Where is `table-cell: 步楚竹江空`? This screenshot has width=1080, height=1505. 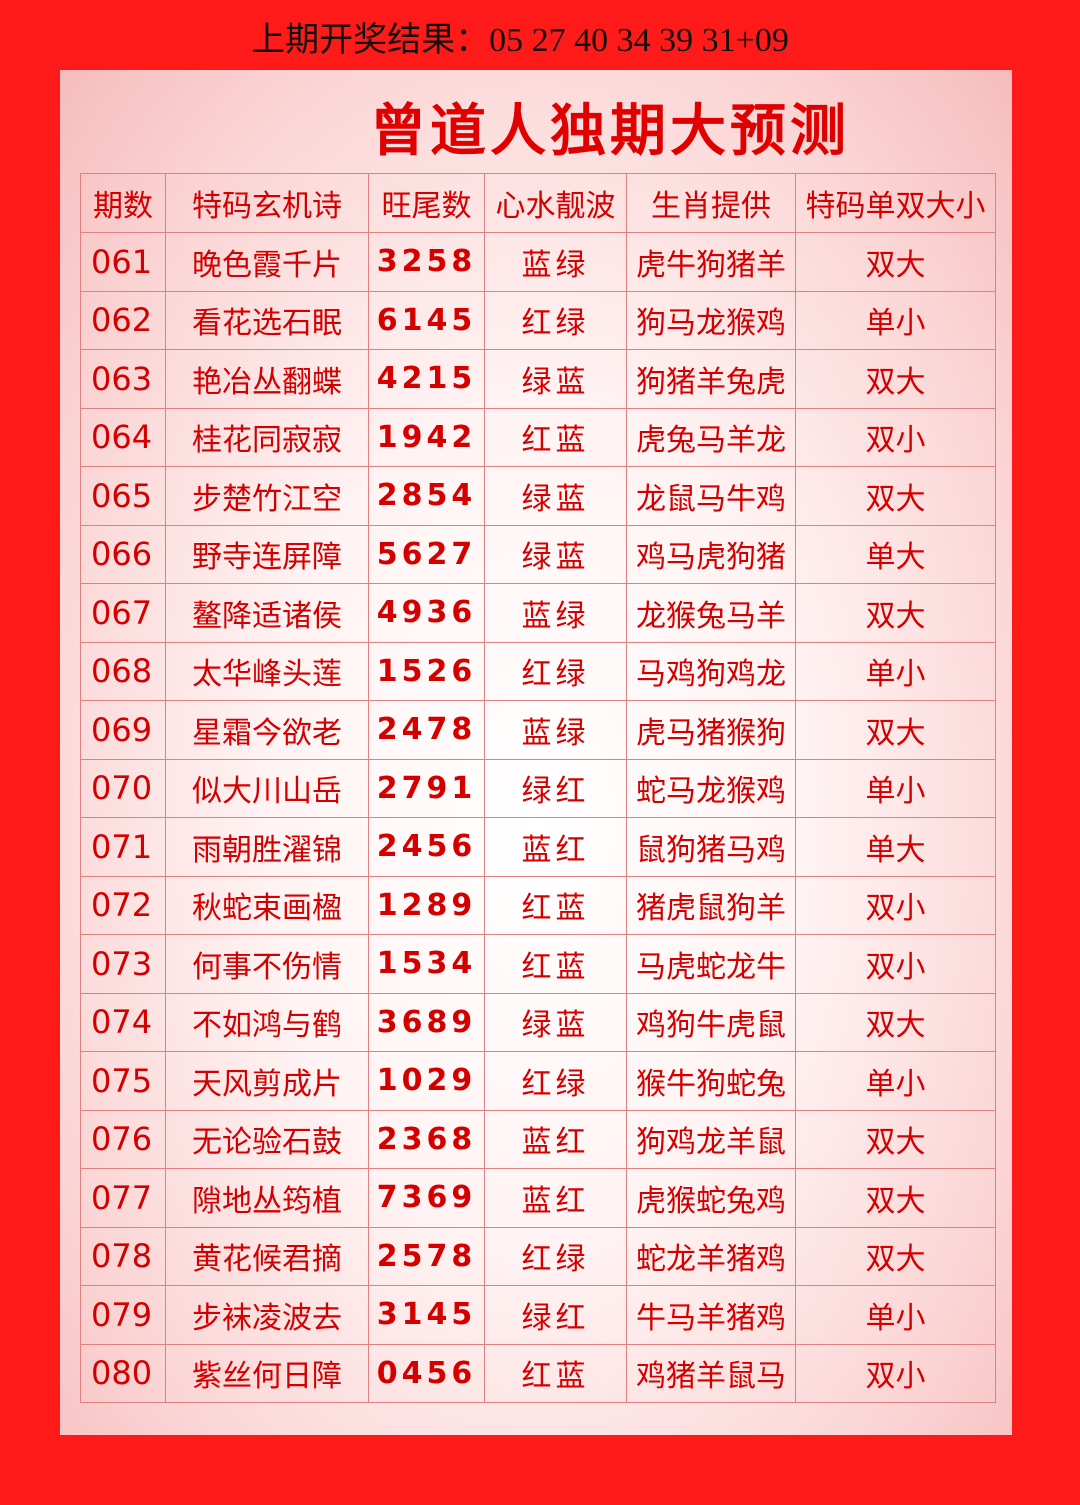
table-cell: 步楚竹江空 is located at coordinates (267, 496).